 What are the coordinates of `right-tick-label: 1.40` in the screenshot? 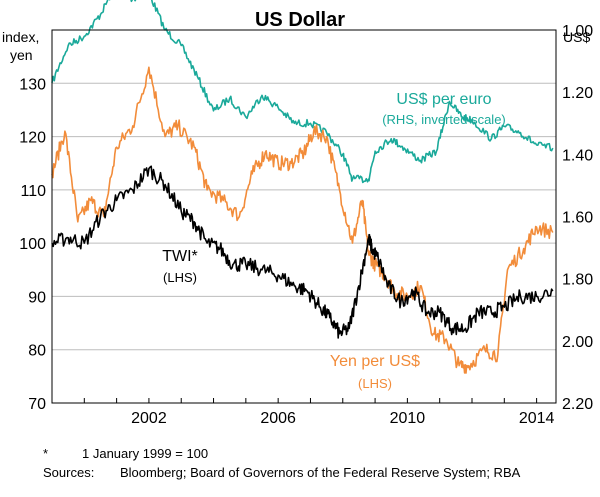 It's located at (577, 155).